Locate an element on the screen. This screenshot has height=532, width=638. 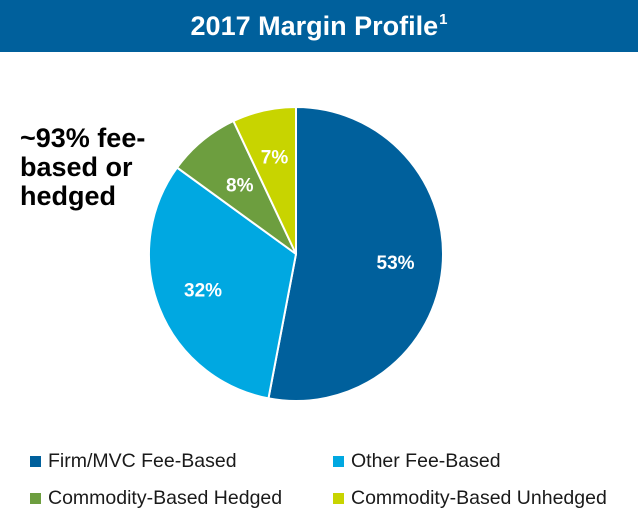
legend-item-firm-mvc-fee-based: Firm/MVC Fee-Based is located at coordinates (133, 461).